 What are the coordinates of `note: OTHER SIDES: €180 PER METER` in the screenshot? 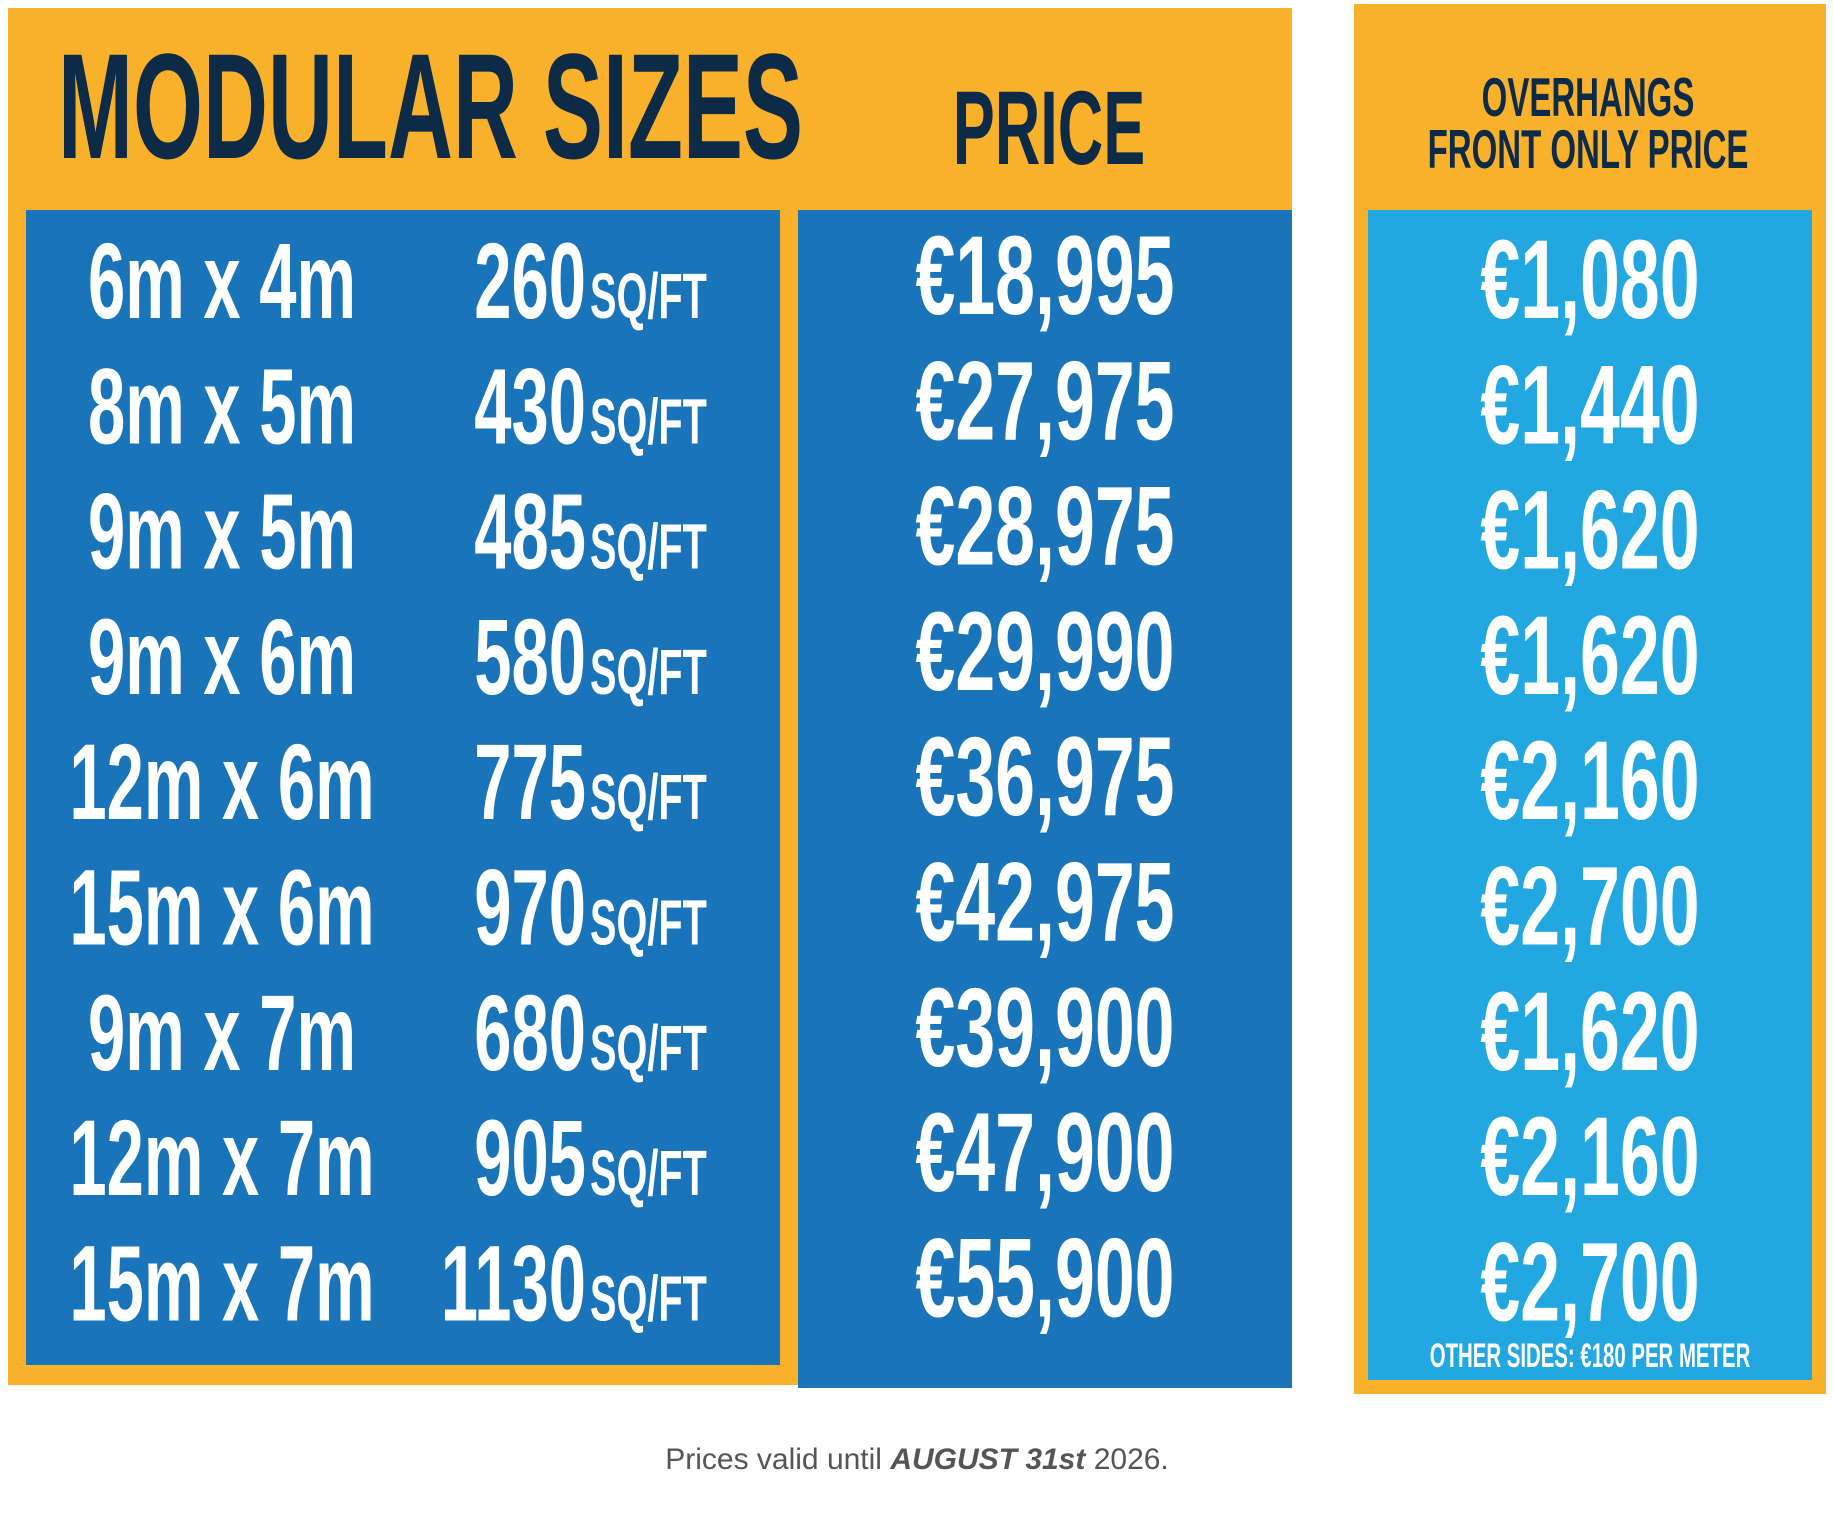 It's located at (1590, 1356).